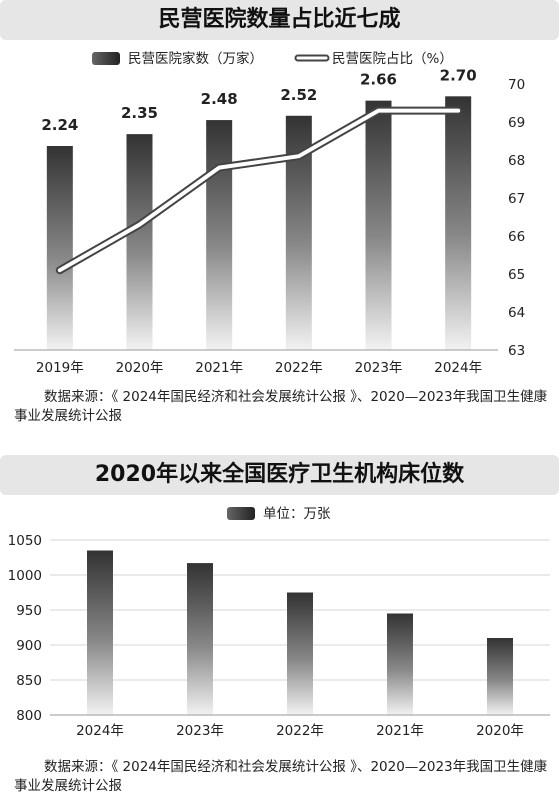 The width and height of the screenshot is (559, 797). I want to click on x-tick-label-1: 2020年, so click(140, 368).